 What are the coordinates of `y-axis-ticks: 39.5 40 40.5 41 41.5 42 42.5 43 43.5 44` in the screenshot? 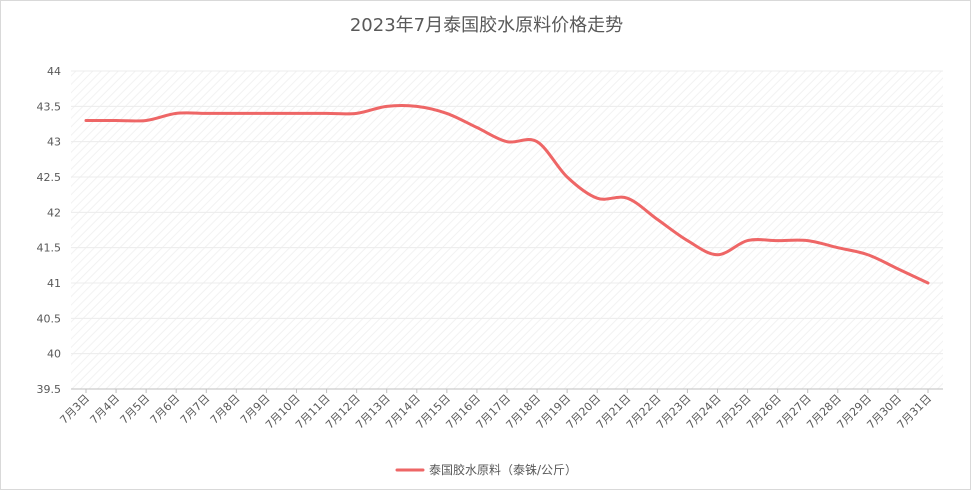 It's located at (49, 230).